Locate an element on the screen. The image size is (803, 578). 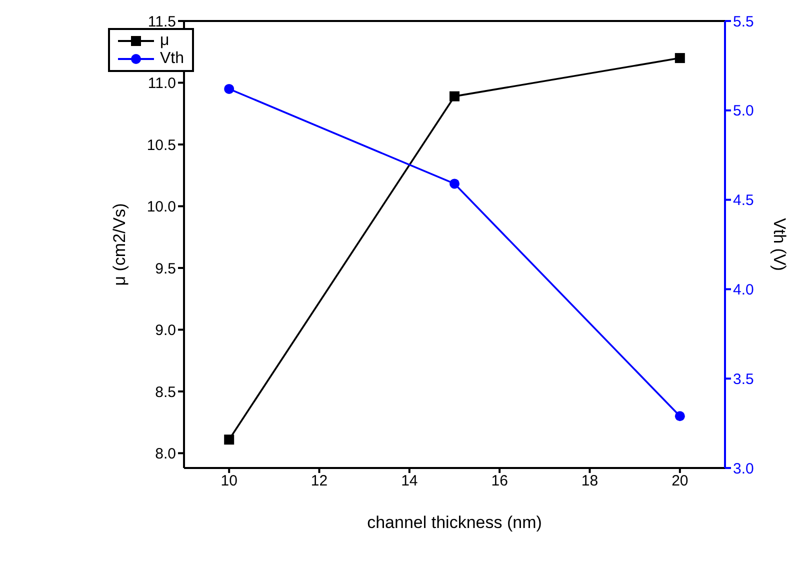
y2-tick-label: 5.5 is located at coordinates (743, 21).